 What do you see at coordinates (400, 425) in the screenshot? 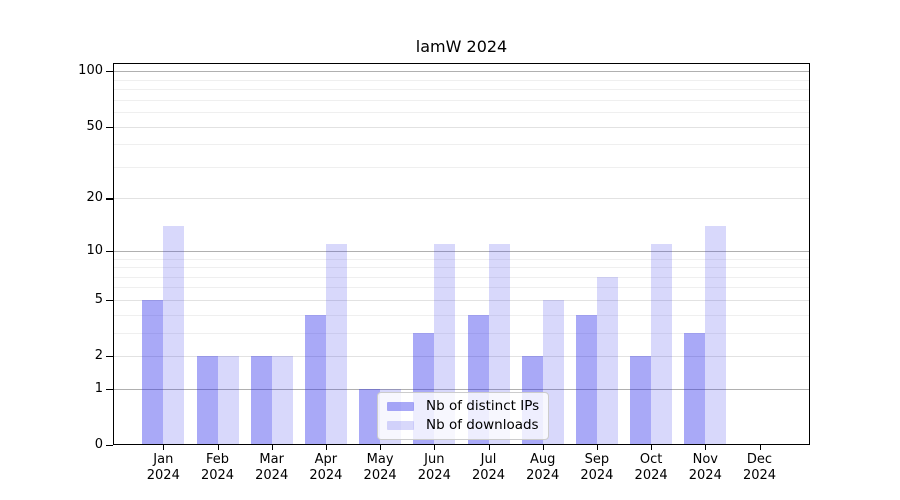
I see `legend-swatch-downloads` at bounding box center [400, 425].